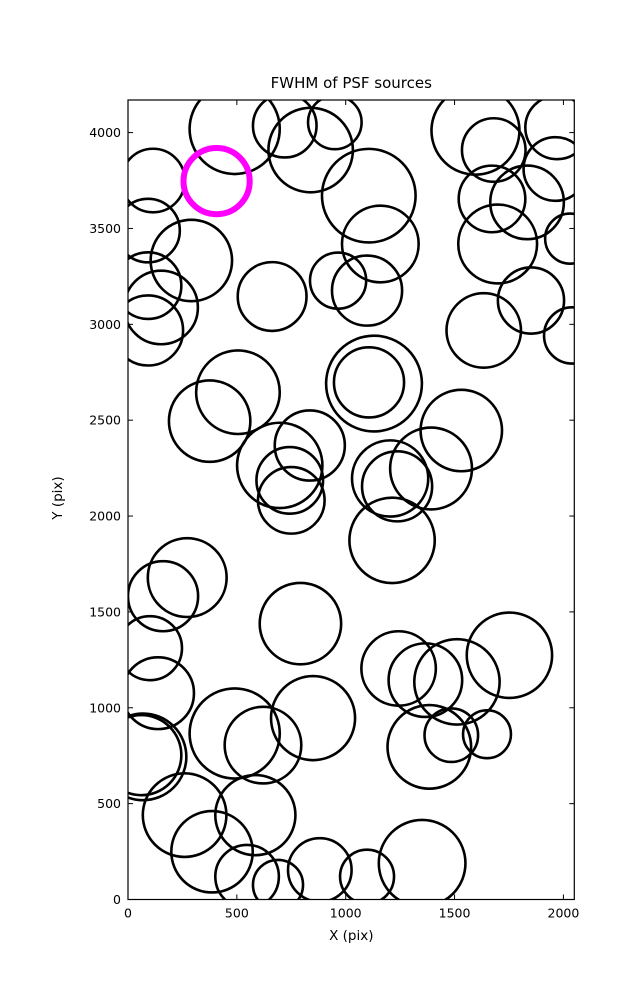 The height and width of the screenshot is (1000, 637). Describe the element at coordinates (105, 516) in the screenshot. I see `y-tick-label: 2000` at that location.